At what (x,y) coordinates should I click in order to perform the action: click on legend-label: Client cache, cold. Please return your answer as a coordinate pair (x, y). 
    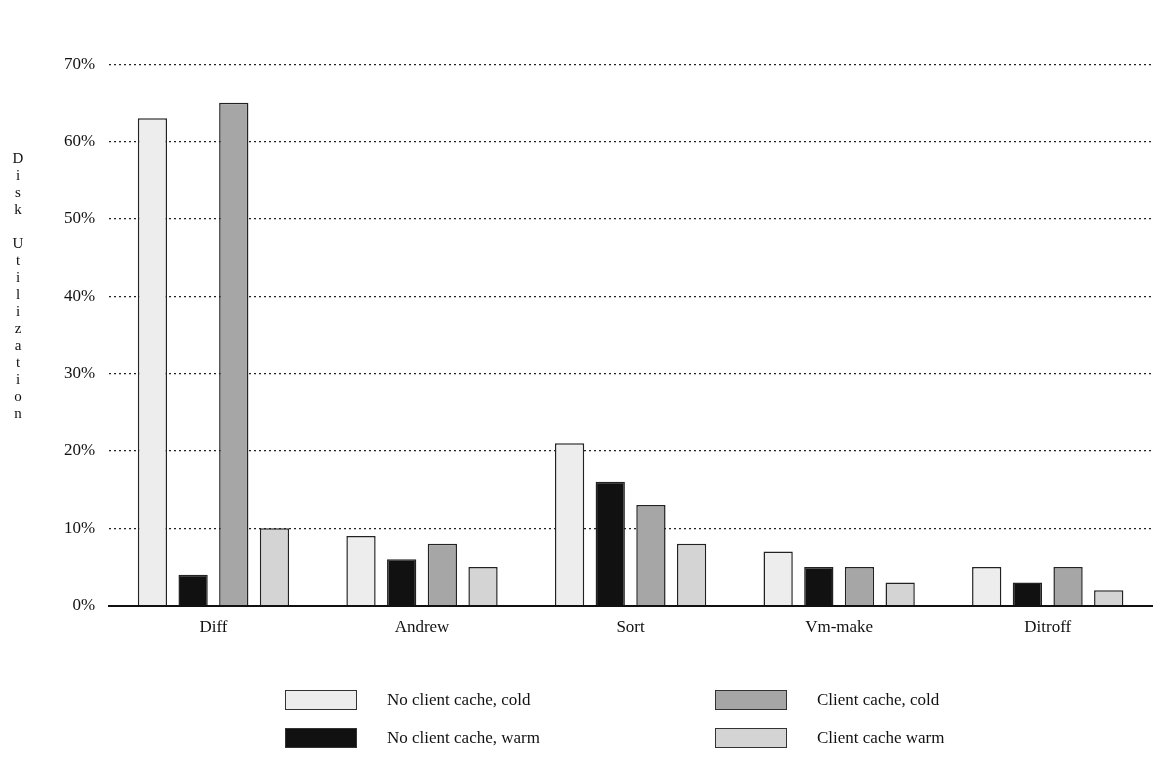
    Looking at the image, I should click on (878, 700).